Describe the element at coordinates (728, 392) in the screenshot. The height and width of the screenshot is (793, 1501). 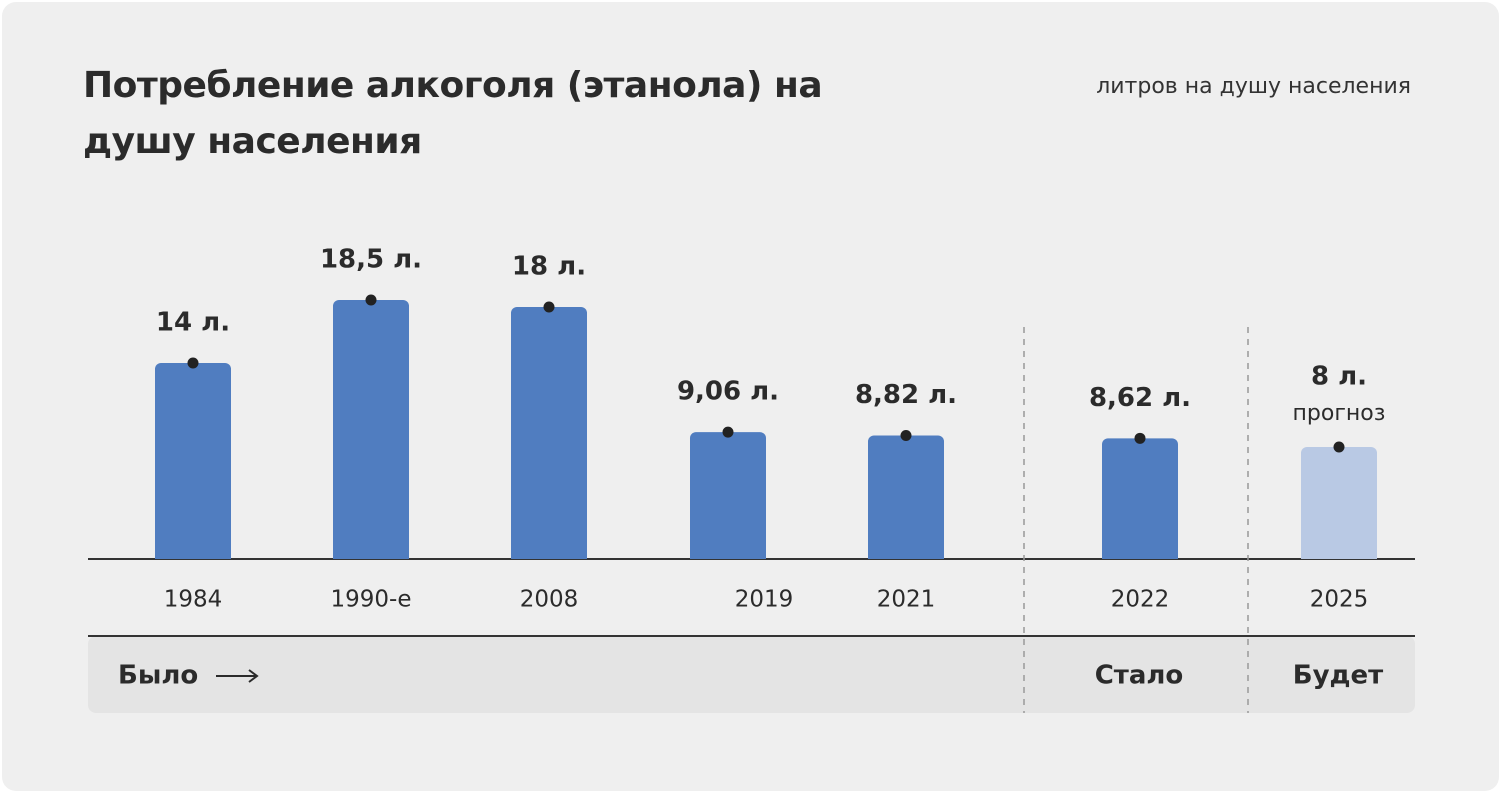
I see `value-label: 9,06 л.` at that location.